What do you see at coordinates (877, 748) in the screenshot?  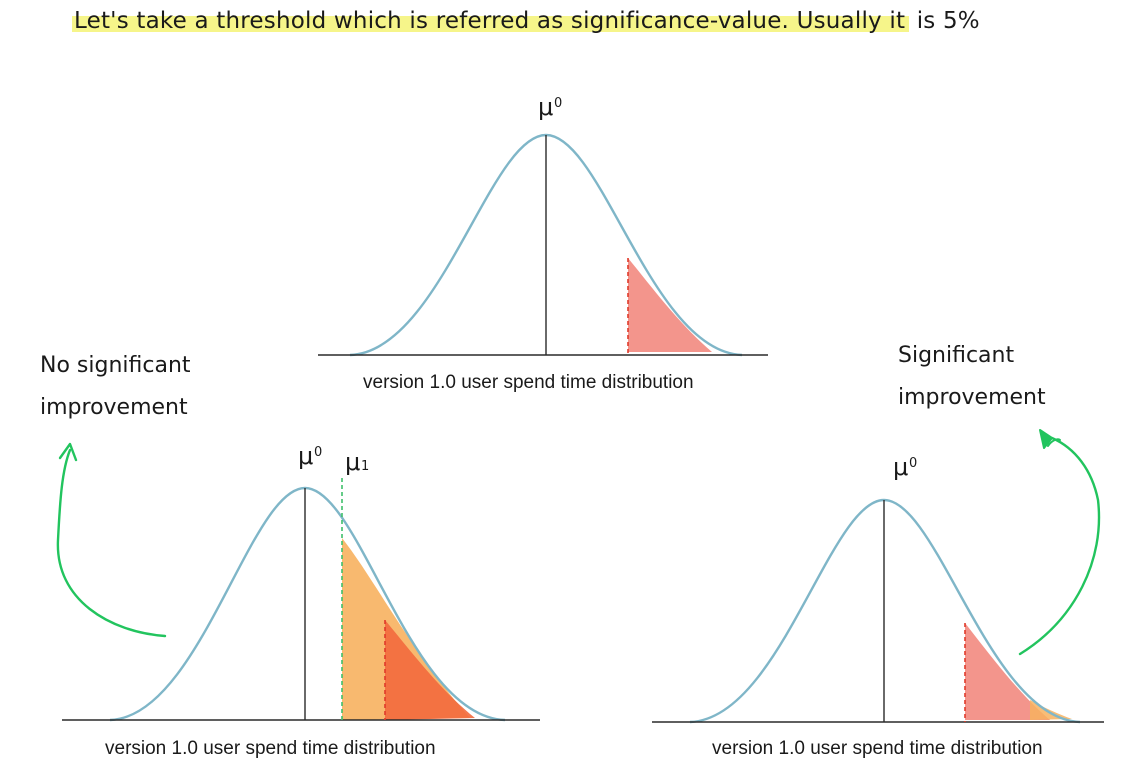 I see `caption-bottom-right: version 1.0 user spend time distribution` at bounding box center [877, 748].